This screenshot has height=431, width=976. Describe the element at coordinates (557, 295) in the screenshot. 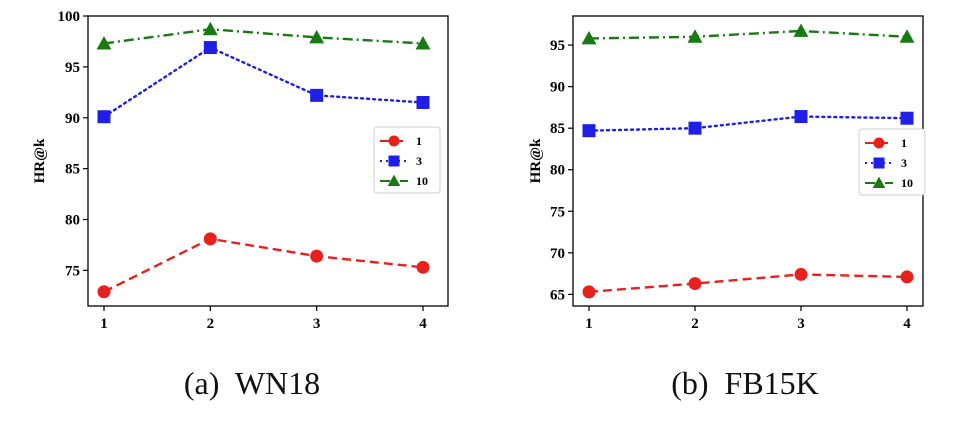

I see `y-tick-label: 65` at that location.